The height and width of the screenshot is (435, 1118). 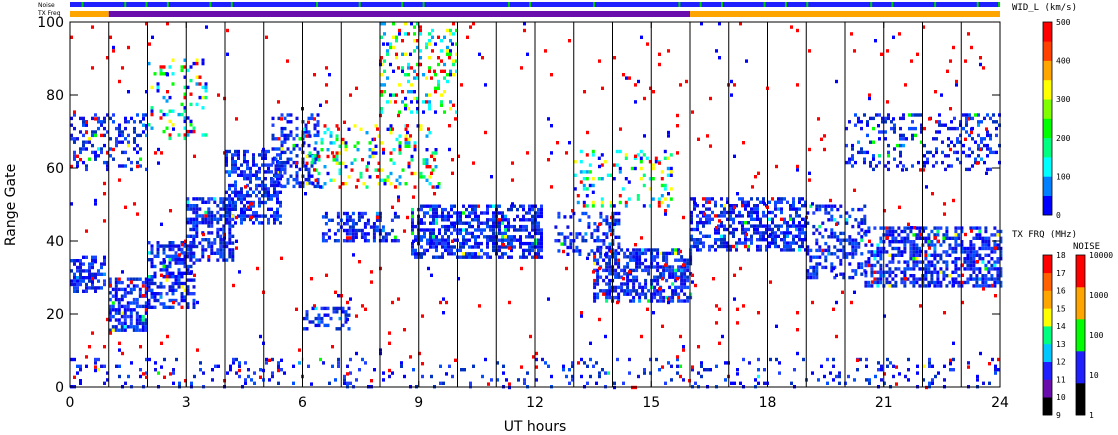 I want to click on colorbar-noise-title: NOISE, so click(x=1086, y=247).